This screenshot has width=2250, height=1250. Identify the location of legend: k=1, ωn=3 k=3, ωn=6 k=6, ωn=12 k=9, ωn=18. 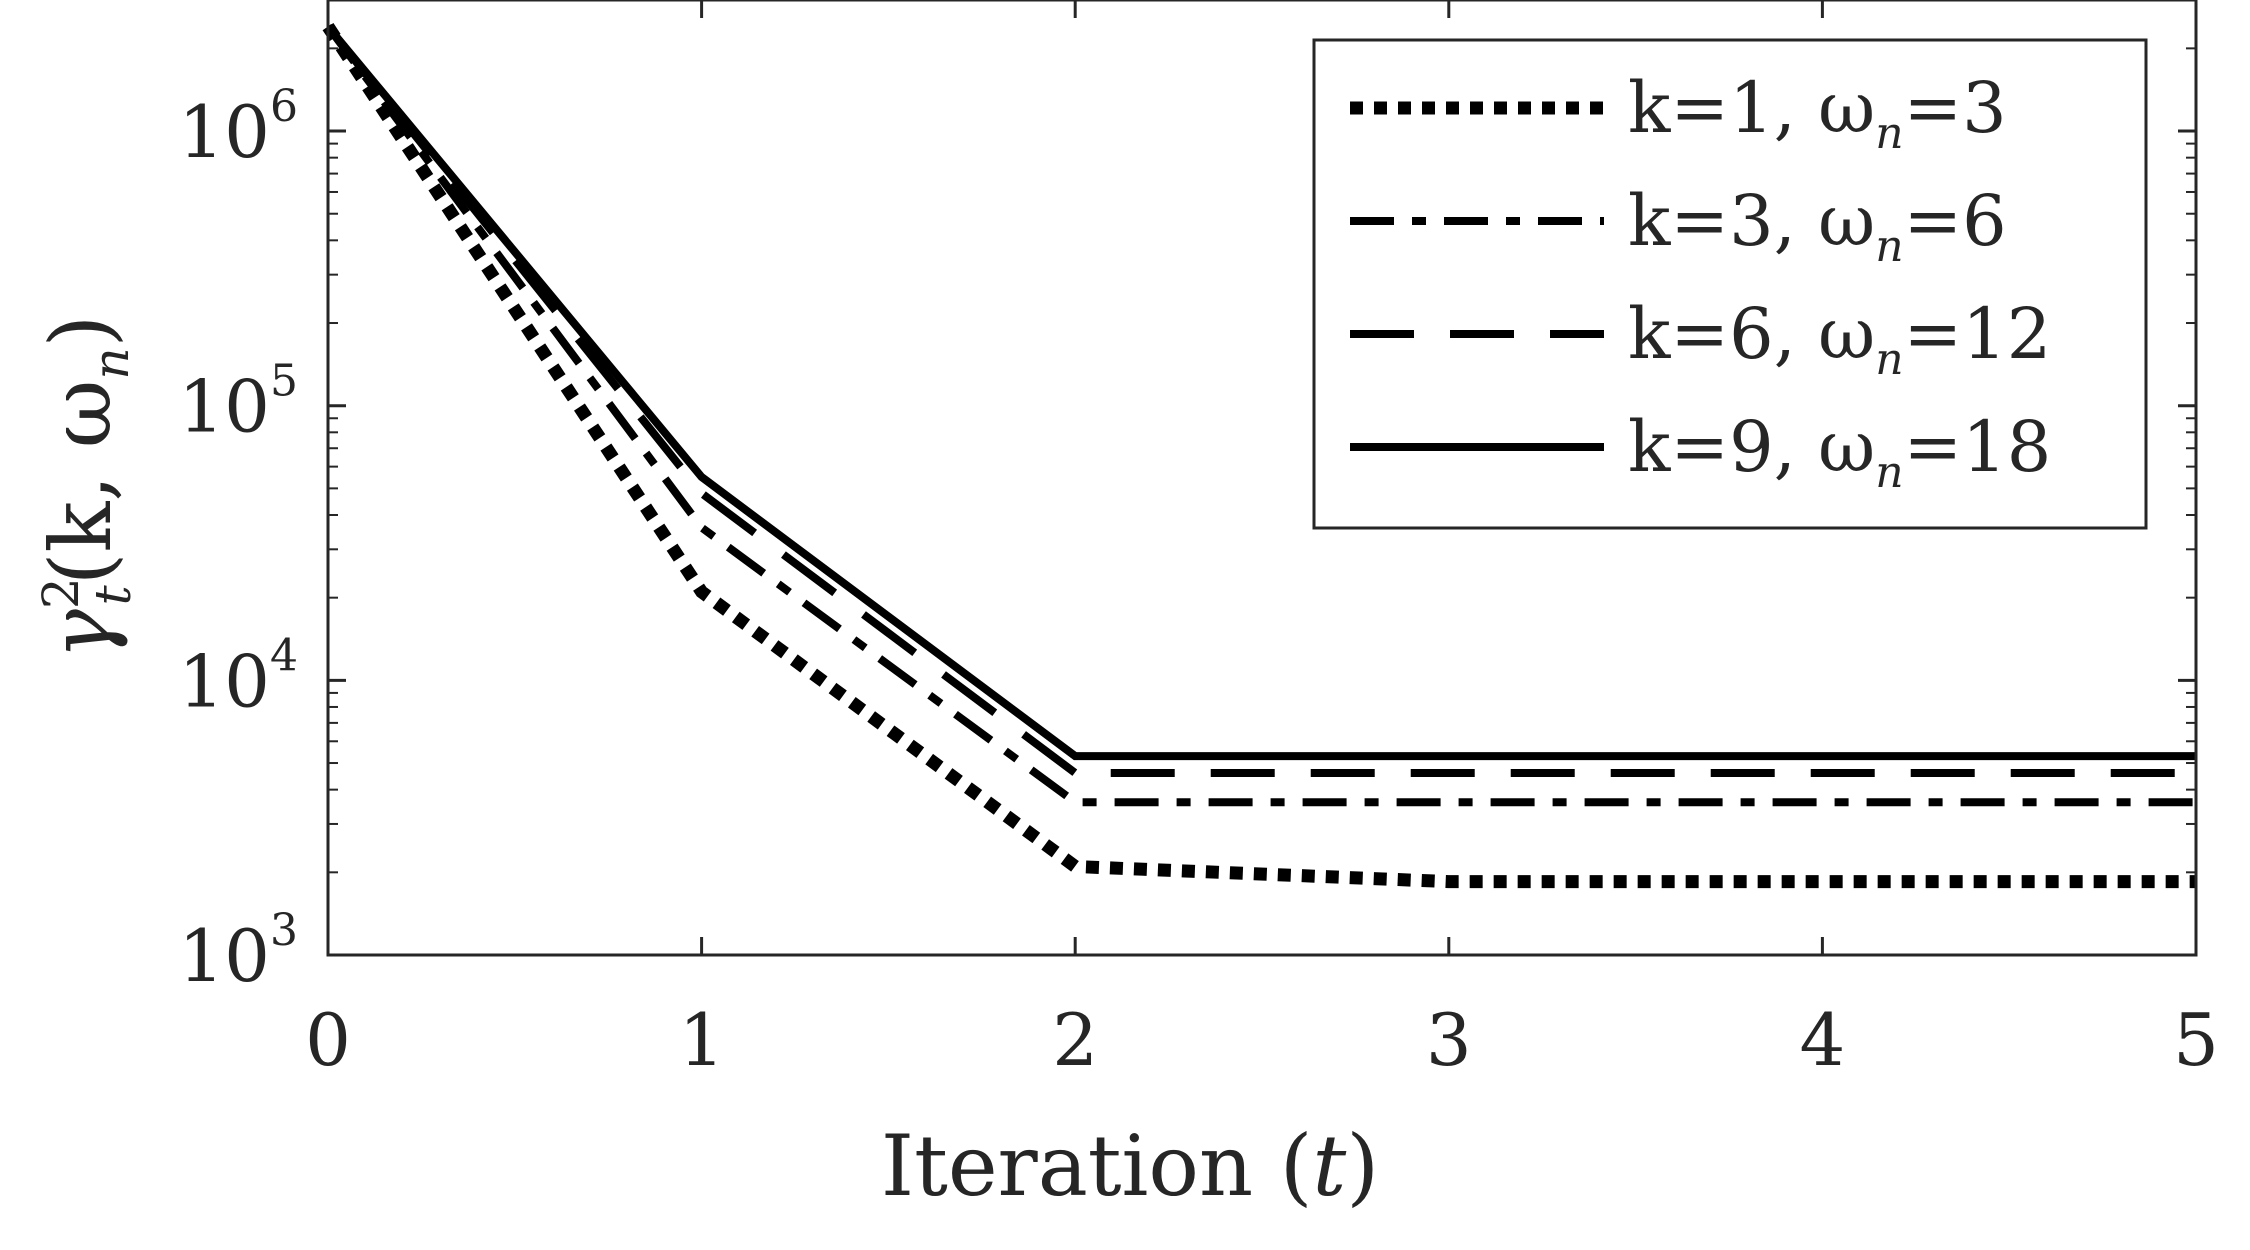
(1730, 284).